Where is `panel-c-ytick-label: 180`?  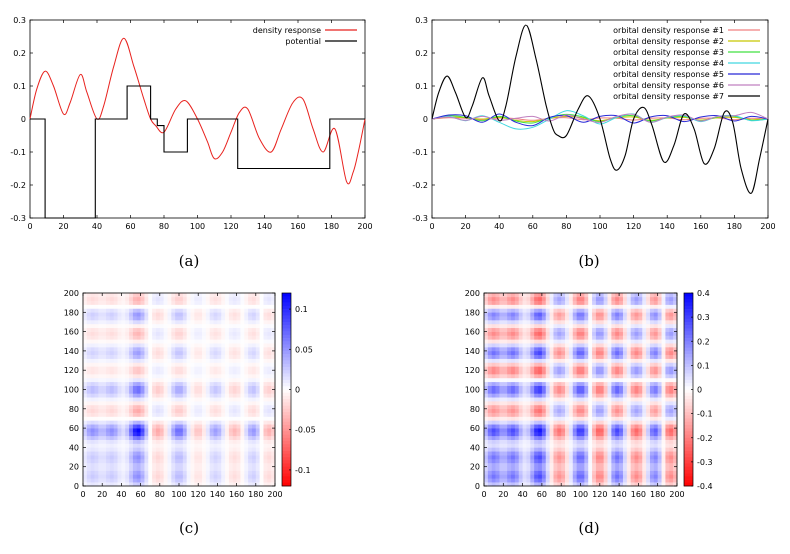 panel-c-ytick-label: 180 is located at coordinates (71, 312).